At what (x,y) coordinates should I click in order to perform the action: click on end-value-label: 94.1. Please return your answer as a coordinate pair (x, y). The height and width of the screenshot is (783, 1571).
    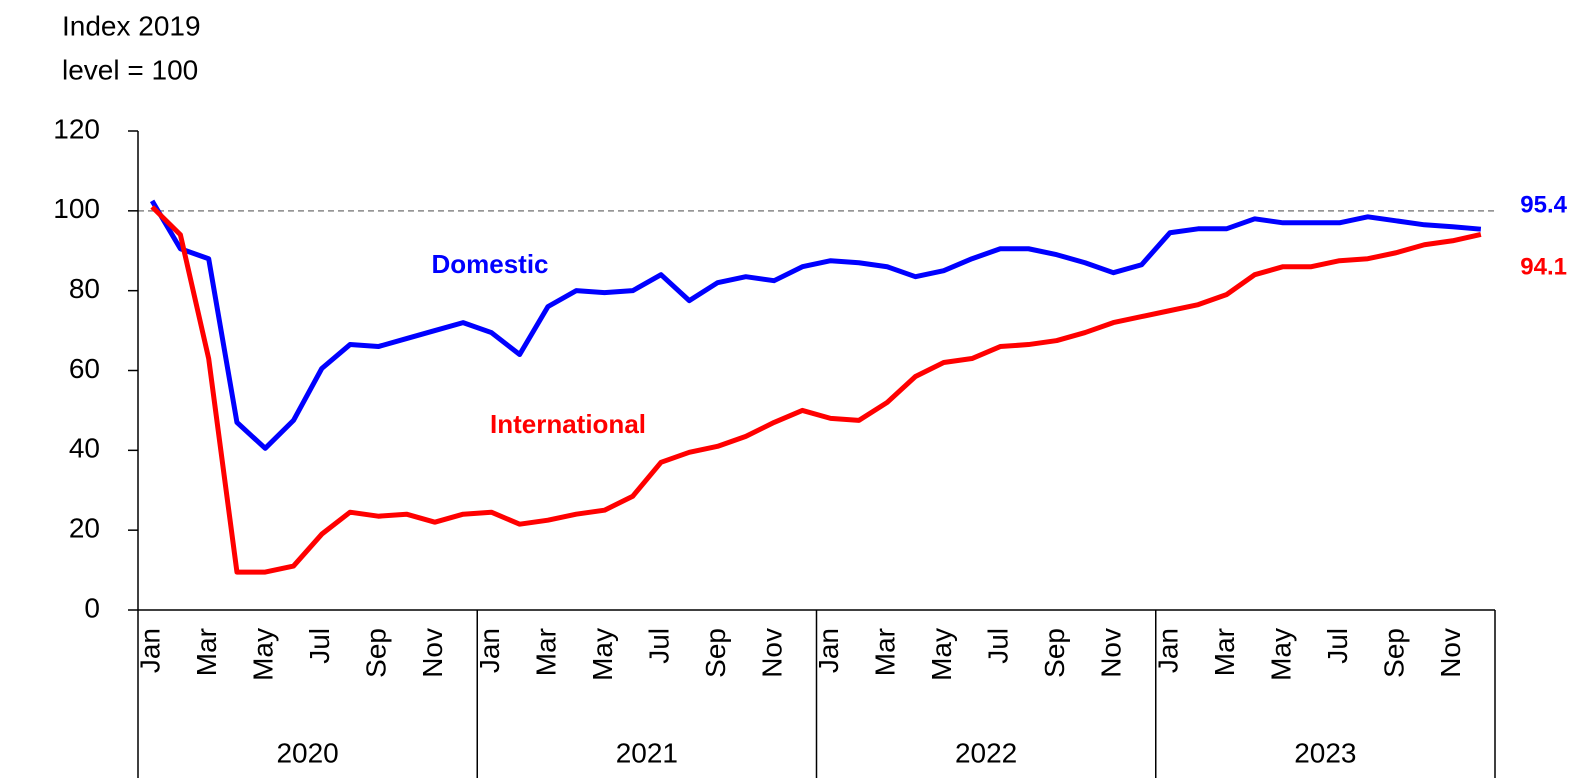
    Looking at the image, I should click on (1543, 266).